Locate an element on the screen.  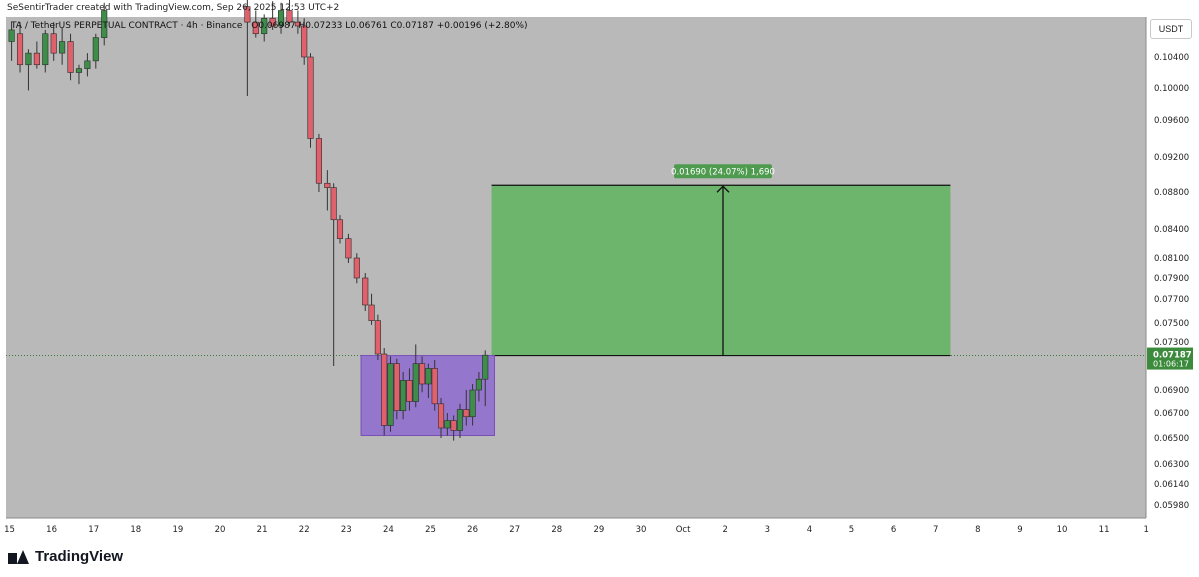
date-tick-label: 23 is located at coordinates (346, 530).